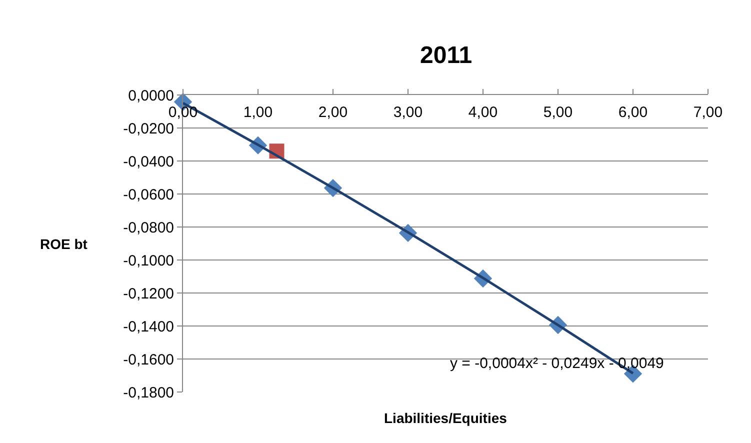  I want to click on y-tick-label: -0,1000, so click(148, 261).